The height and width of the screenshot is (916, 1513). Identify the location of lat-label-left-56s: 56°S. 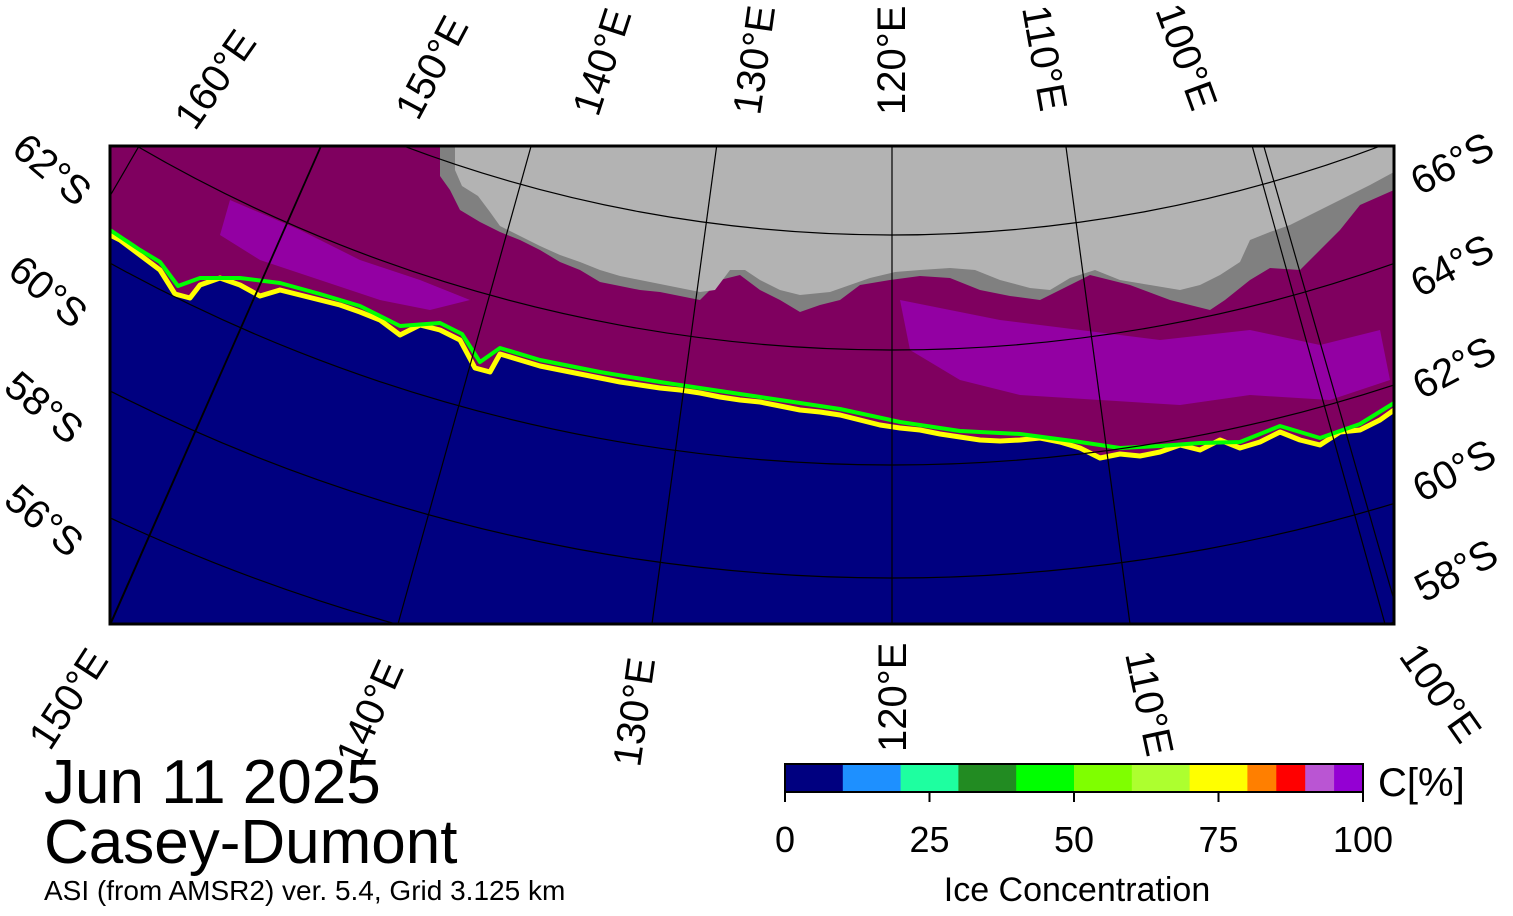
(45, 521).